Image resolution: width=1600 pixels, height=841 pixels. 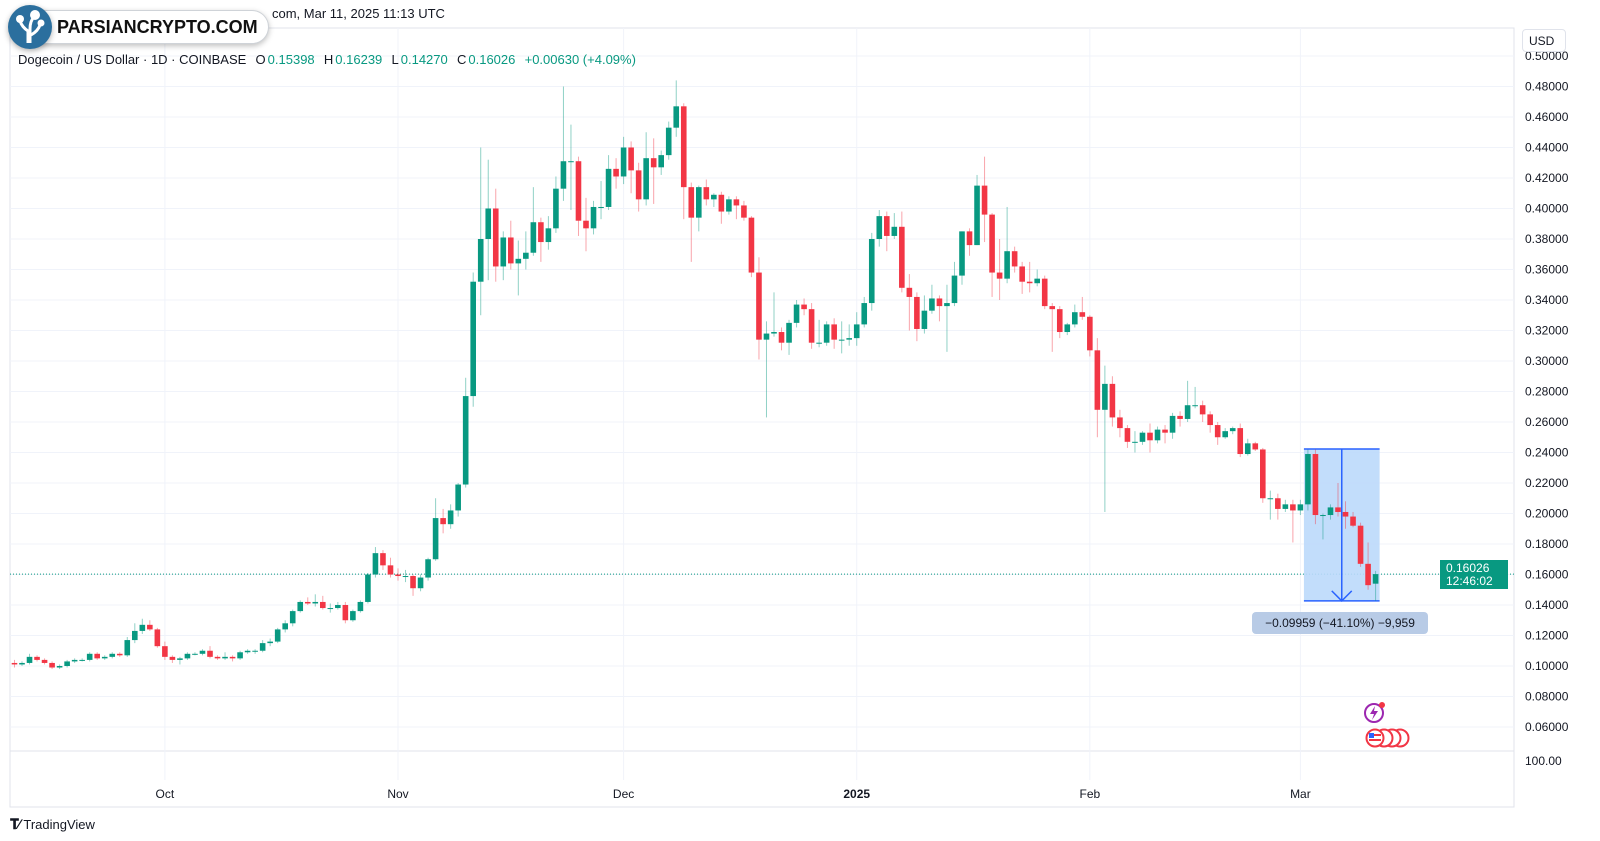 What do you see at coordinates (1547, 56) in the screenshot?
I see `price-tick-label: 0.50000` at bounding box center [1547, 56].